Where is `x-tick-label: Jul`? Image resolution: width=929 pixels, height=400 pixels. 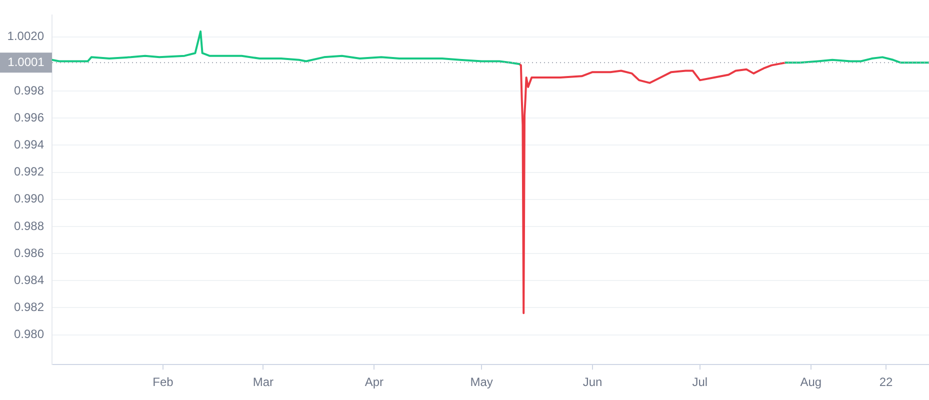 x-tick-label: Jul is located at coordinates (700, 382).